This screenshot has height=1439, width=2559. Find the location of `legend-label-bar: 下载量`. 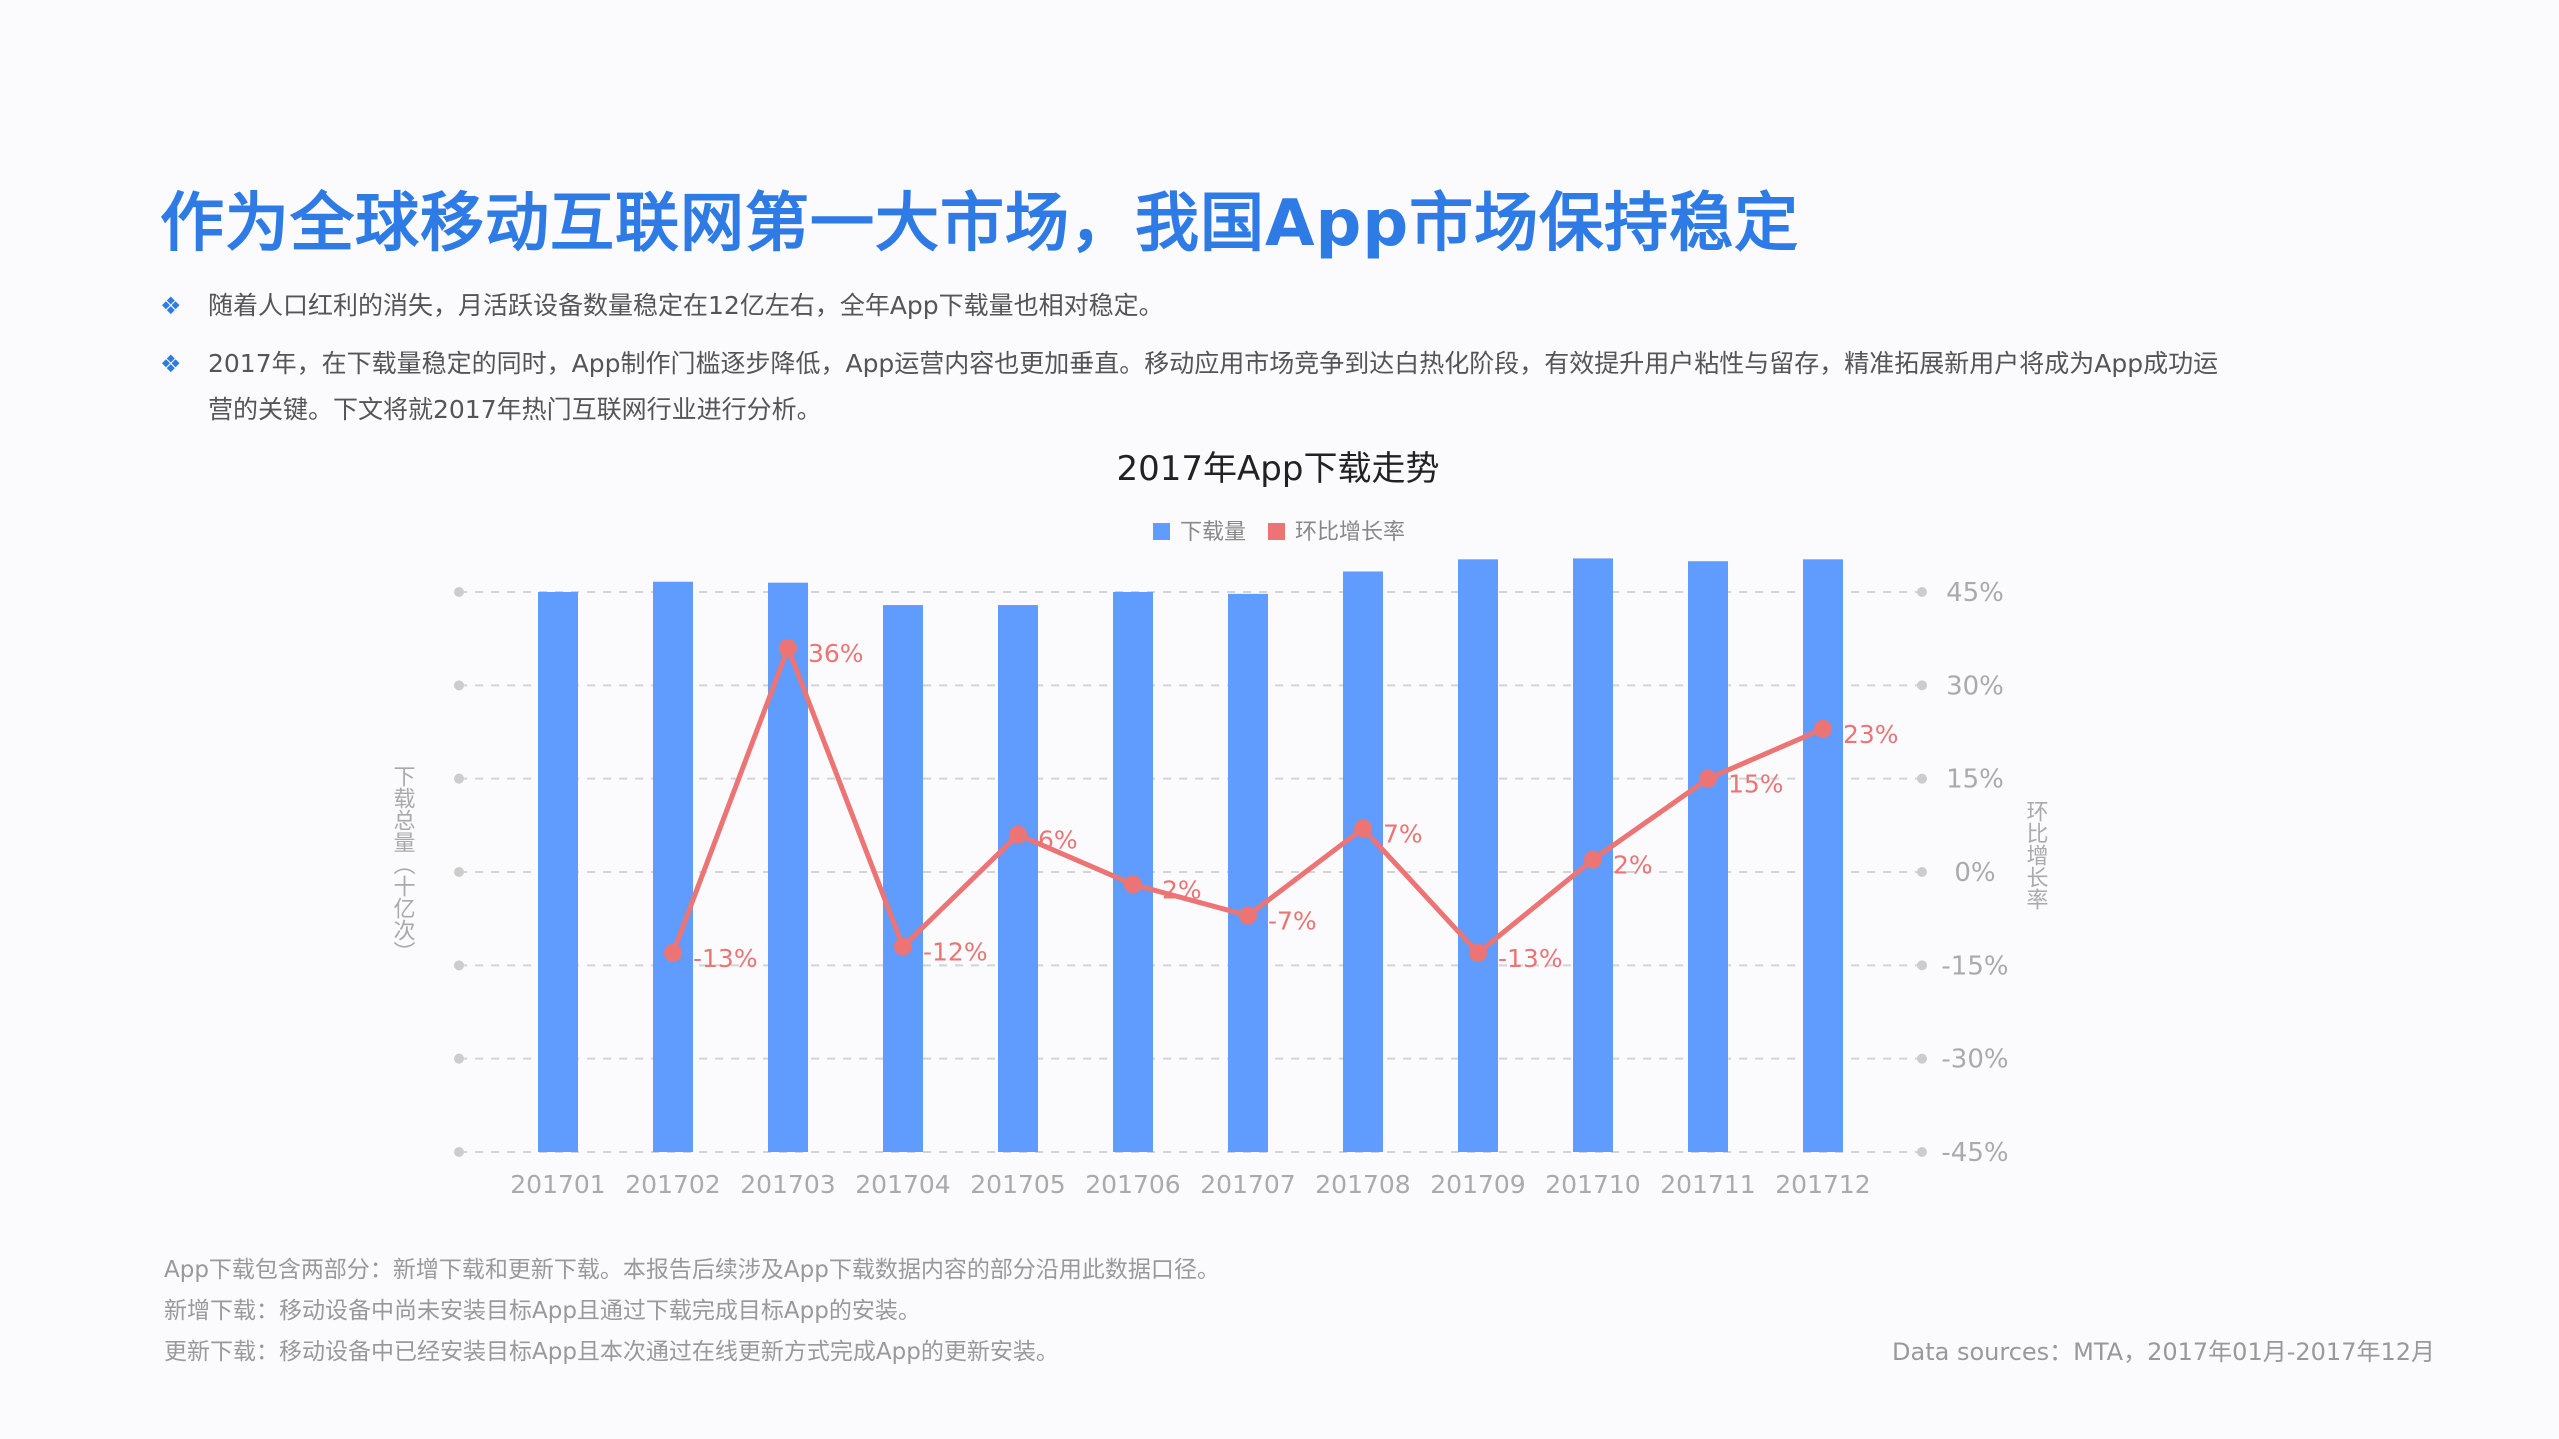

legend-label-bar: 下载量 is located at coordinates (1213, 532).